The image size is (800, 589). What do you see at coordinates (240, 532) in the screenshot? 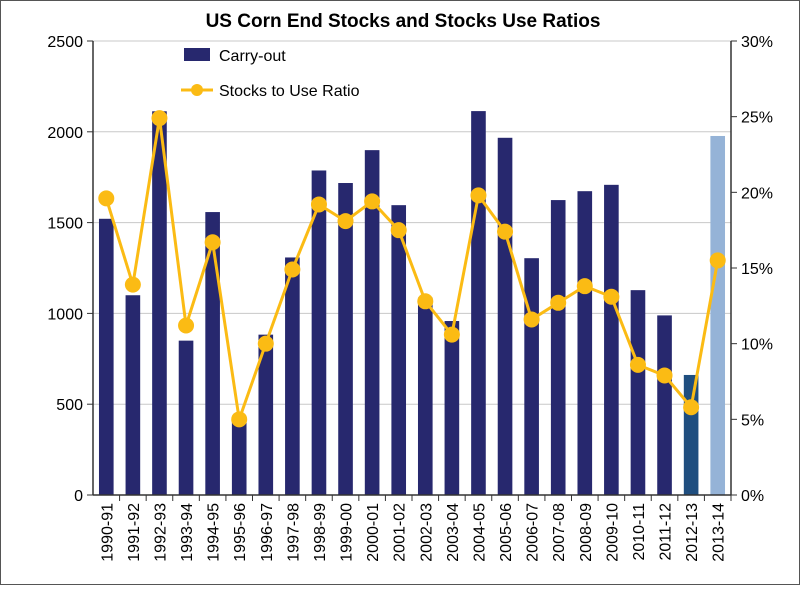
I see `x-axis-tick-label: 1995-96` at bounding box center [240, 532].